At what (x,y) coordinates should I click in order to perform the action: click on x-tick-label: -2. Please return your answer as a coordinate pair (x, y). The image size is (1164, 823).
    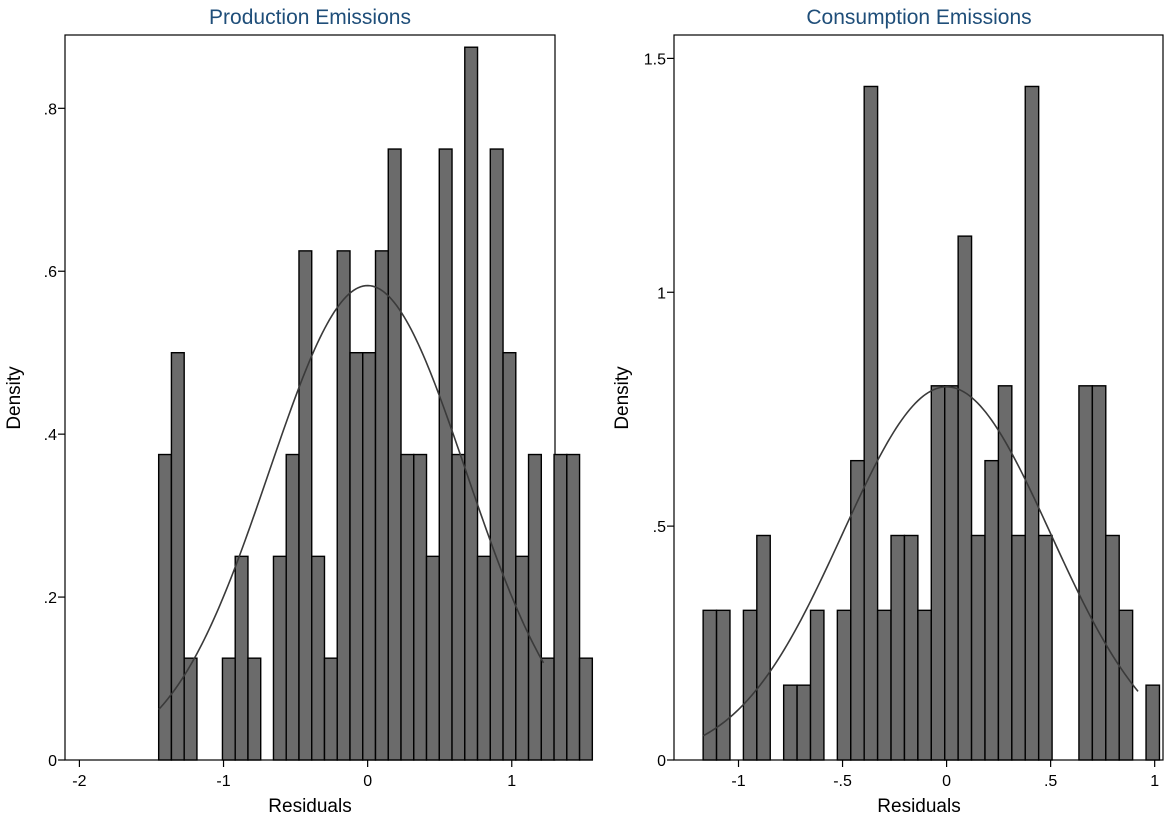
    Looking at the image, I should click on (79, 781).